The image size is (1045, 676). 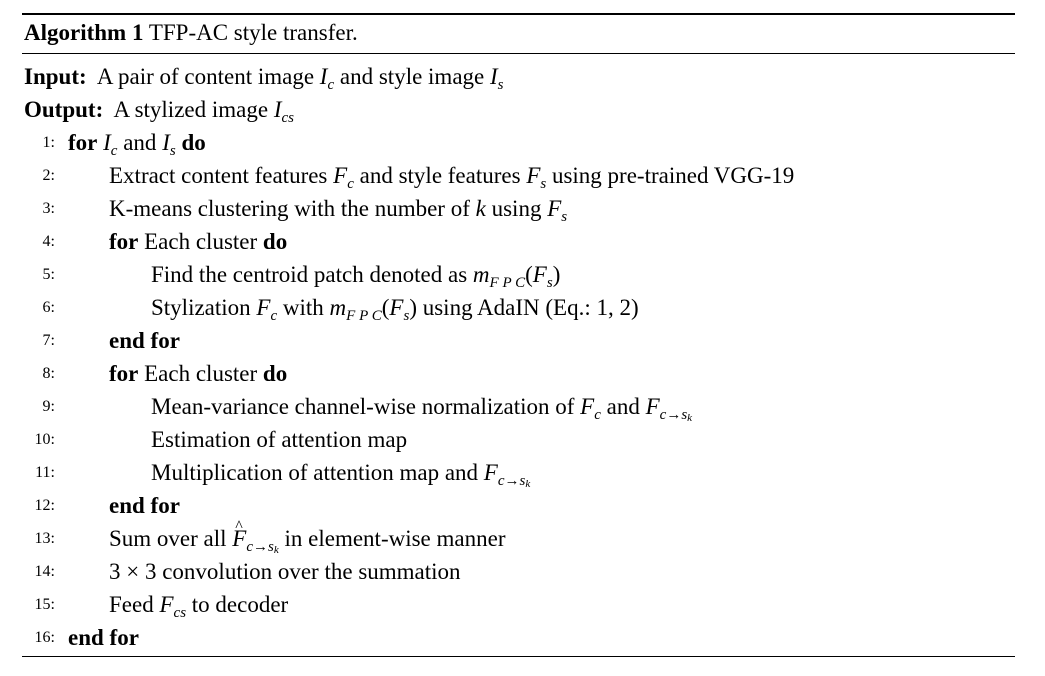 I want to click on line-text: K-means clustering with the number of, so click(x=289, y=208).